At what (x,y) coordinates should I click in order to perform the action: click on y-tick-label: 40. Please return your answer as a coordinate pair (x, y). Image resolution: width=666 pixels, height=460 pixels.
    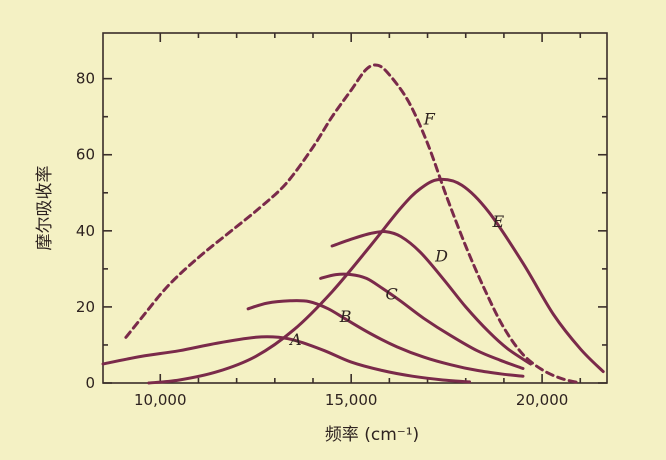
    Looking at the image, I should click on (85, 231).